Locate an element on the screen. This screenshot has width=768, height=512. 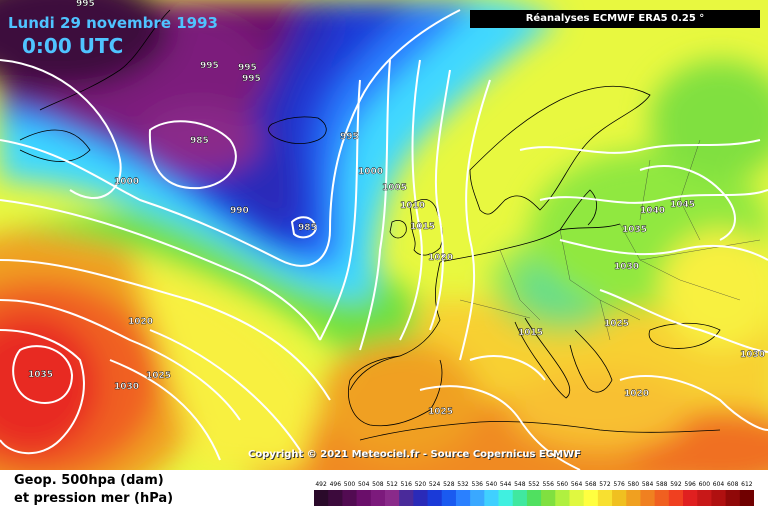
scale-tick-label: 604 is located at coordinates (719, 484).